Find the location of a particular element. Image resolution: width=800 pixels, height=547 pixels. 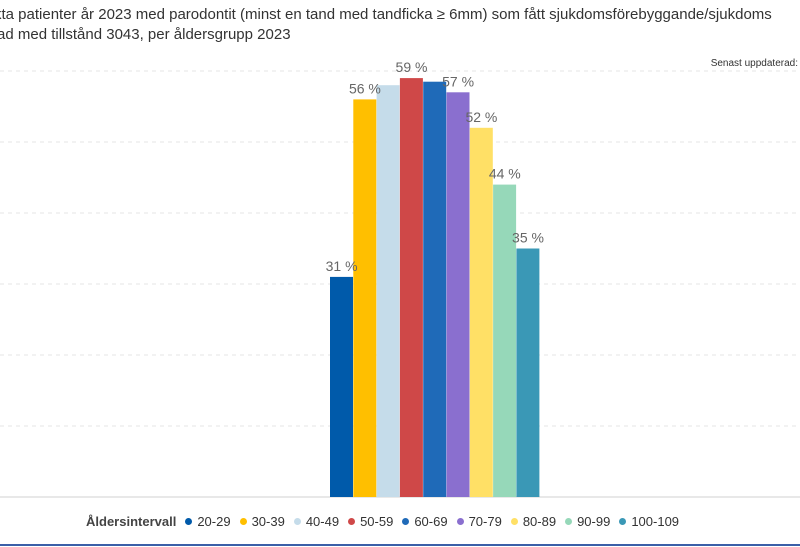

legend-item-70-79: 70-79 is located at coordinates (479, 521).